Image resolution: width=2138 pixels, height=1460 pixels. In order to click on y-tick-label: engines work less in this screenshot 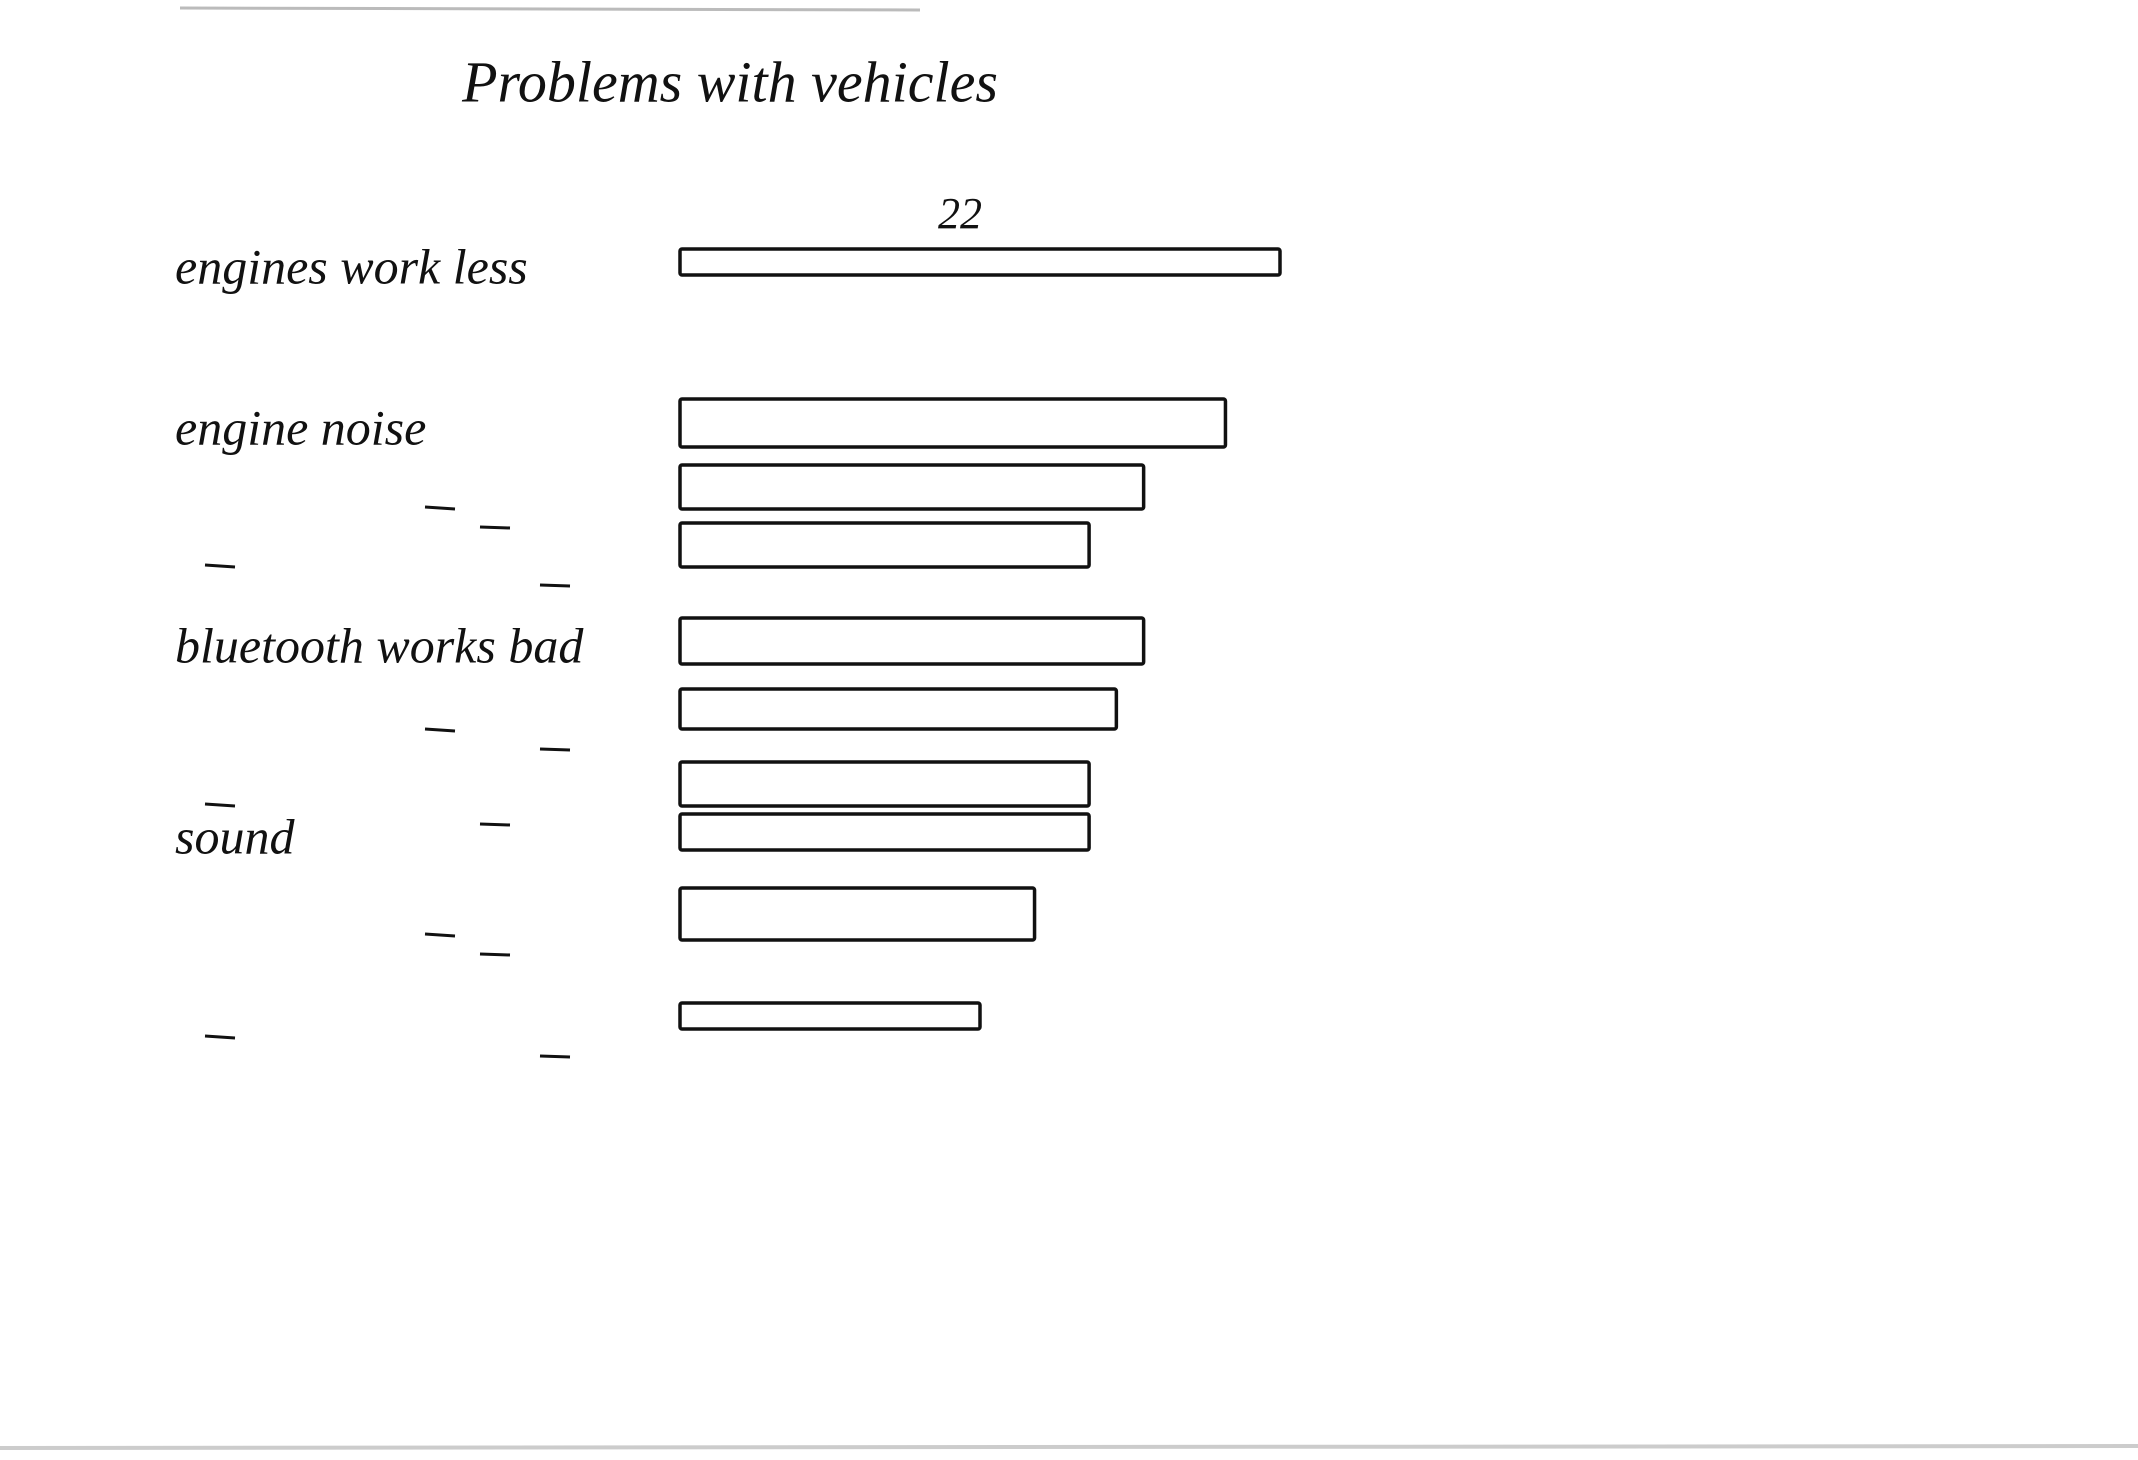, I will do `click(351, 266)`.